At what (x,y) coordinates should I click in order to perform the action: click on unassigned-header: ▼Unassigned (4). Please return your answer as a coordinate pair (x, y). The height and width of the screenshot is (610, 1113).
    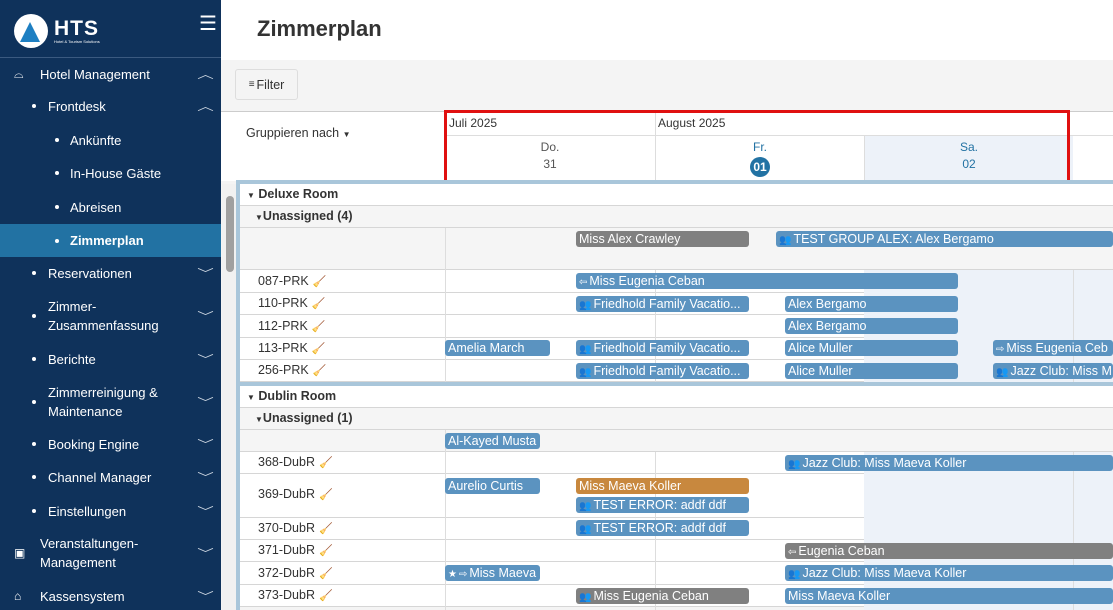
    Looking at the image, I should click on (676, 217).